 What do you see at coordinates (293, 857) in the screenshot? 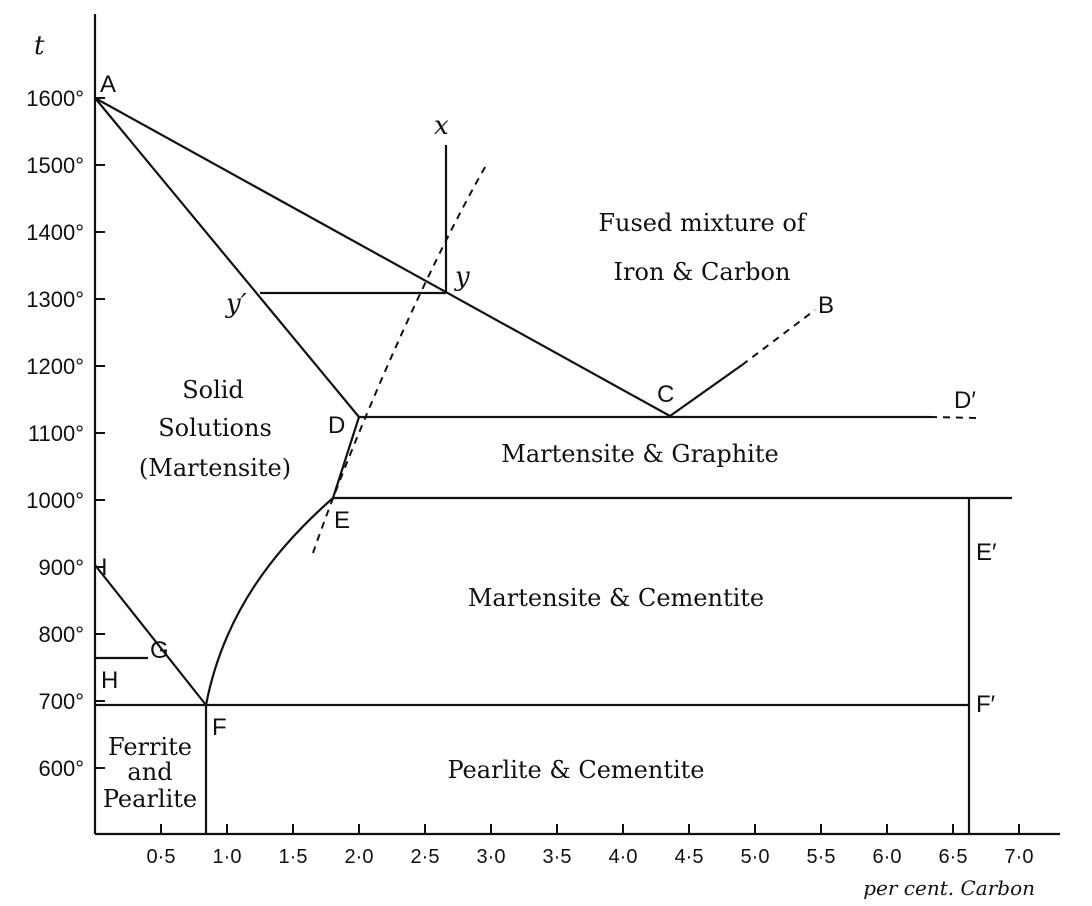
I see `x-tick-label: 1·5` at bounding box center [293, 857].